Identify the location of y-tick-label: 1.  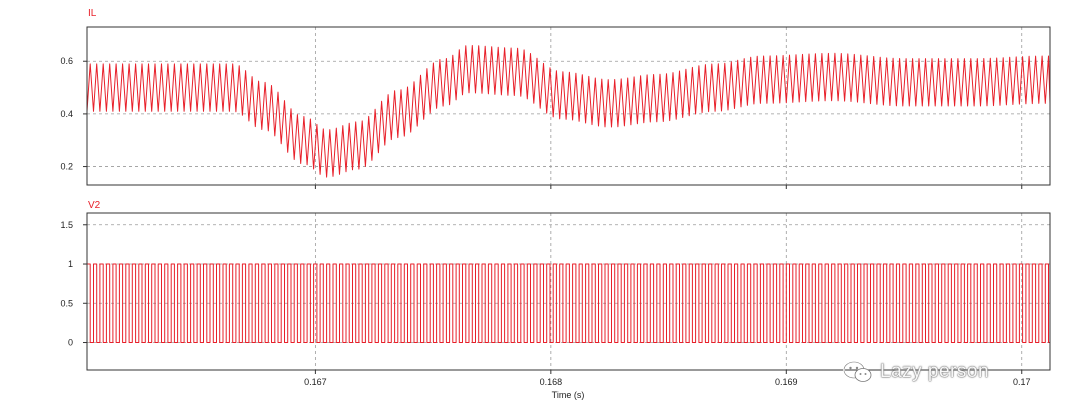
(70, 264).